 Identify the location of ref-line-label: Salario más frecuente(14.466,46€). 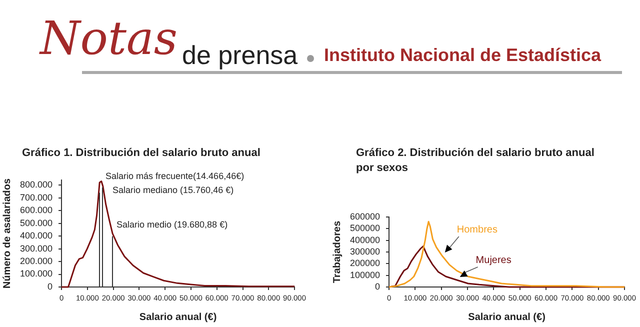
(175, 175).